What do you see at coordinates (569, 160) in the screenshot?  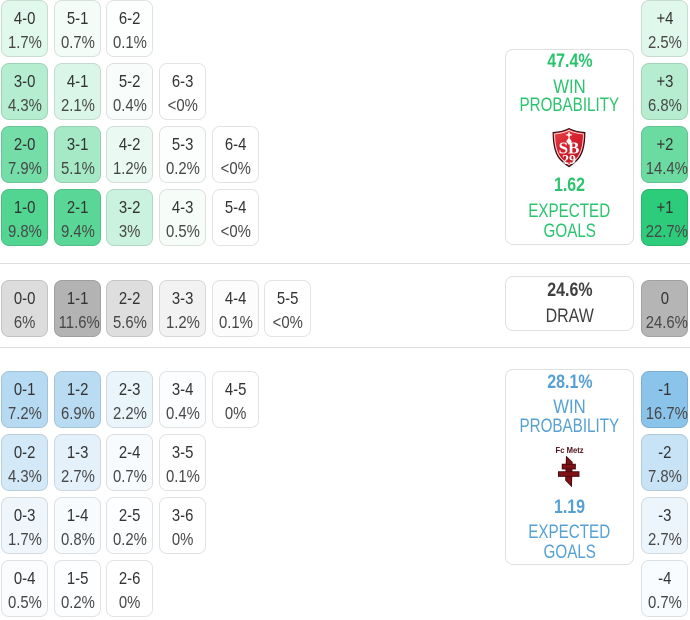 I see `svg-text: 29` at bounding box center [569, 160].